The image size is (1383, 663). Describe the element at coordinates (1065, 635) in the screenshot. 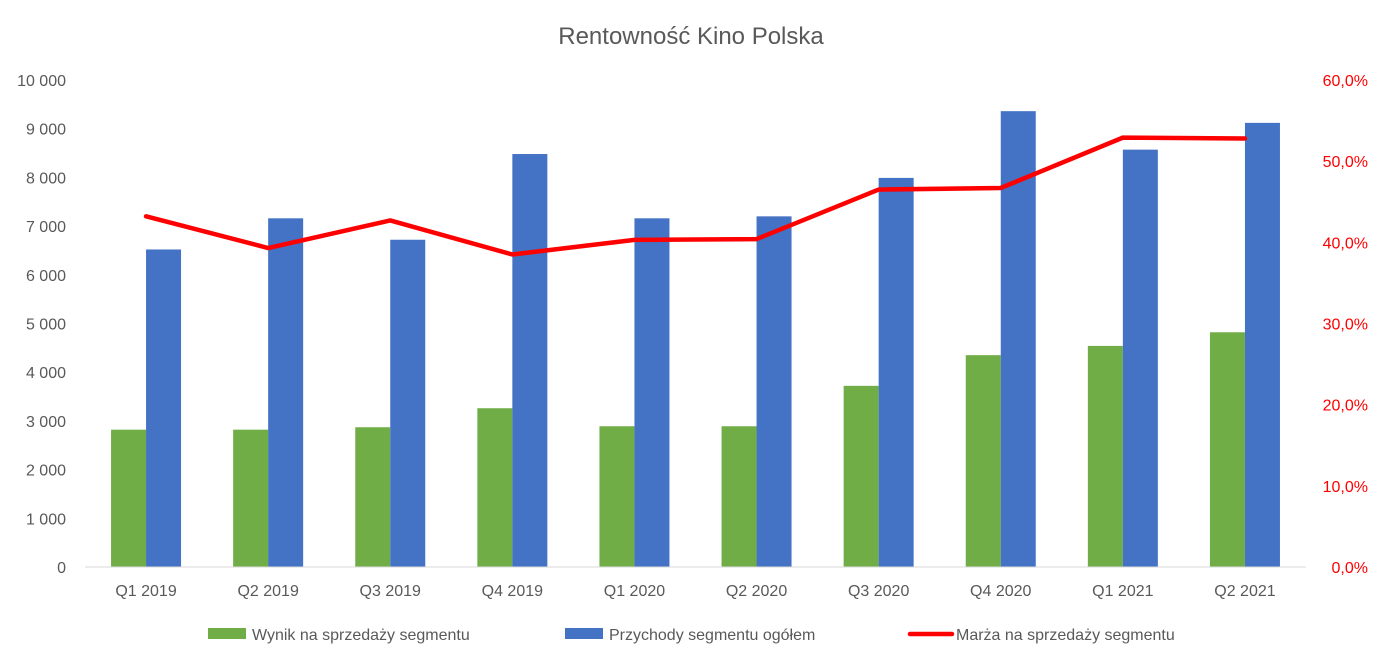

I see `legend-label: Marża na sprzedaży segmentu` at that location.